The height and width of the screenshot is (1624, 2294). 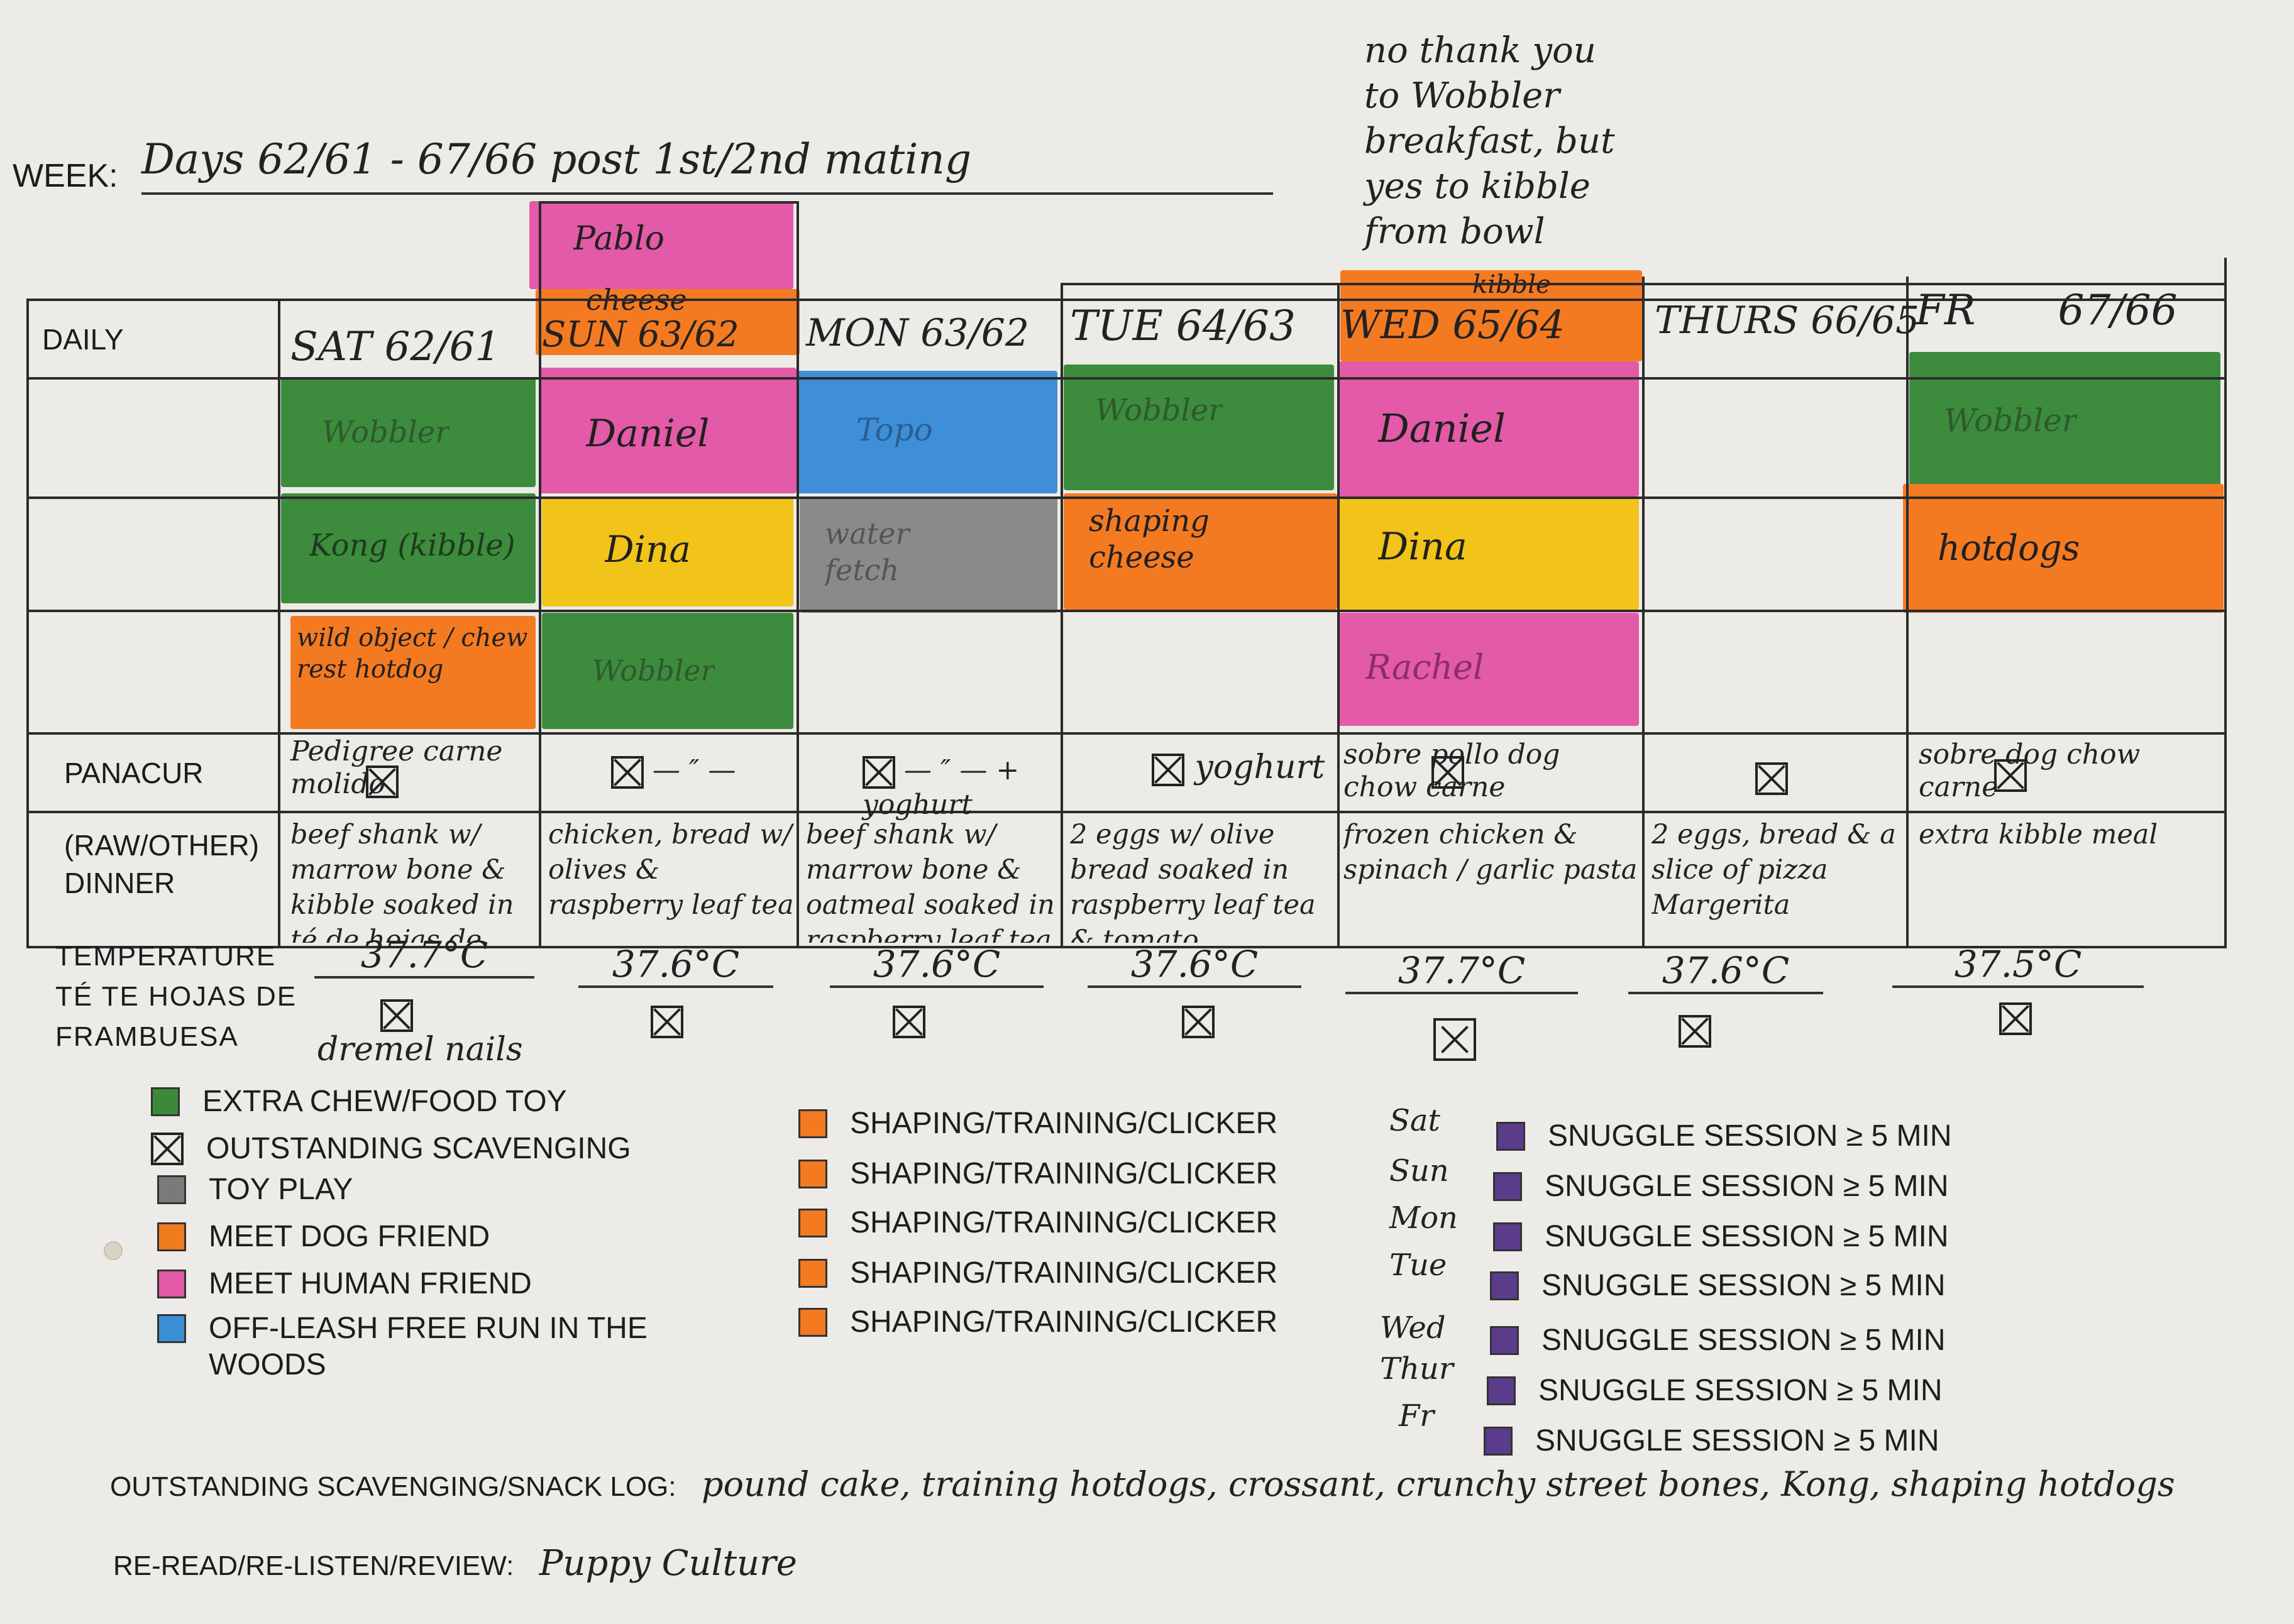 I want to click on legend-shaping-3: SHAPING/TRAINING/CLICKER, so click(x=1037, y=1222).